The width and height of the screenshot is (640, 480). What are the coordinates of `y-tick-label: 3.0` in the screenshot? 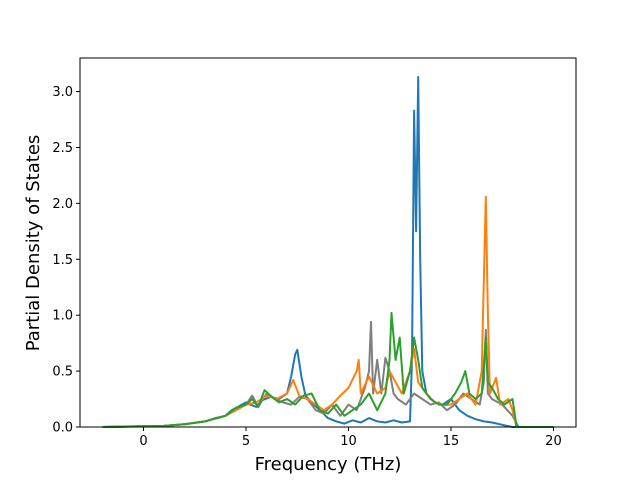 It's located at (62, 92).